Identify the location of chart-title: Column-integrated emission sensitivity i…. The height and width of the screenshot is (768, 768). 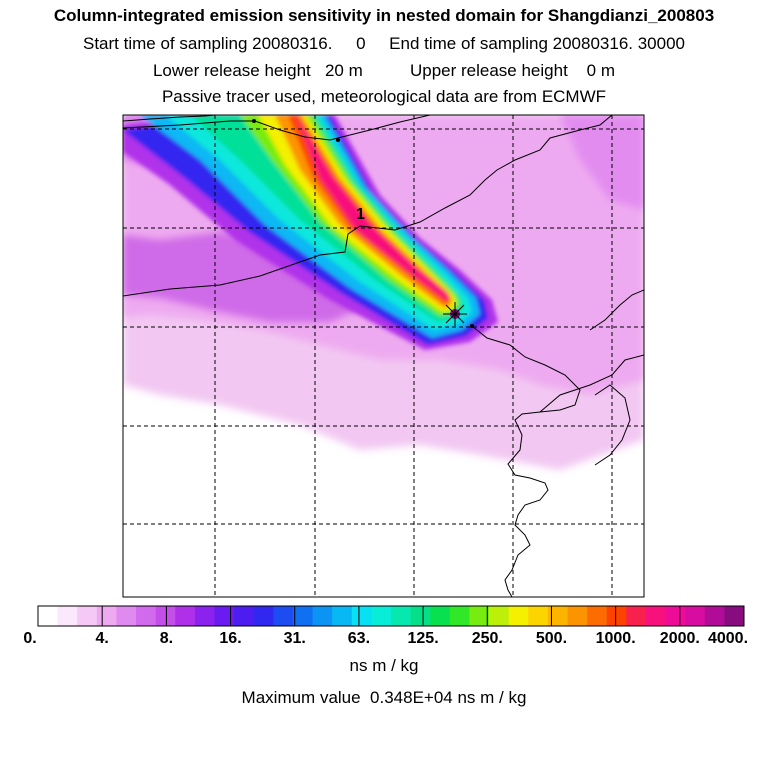
(384, 15).